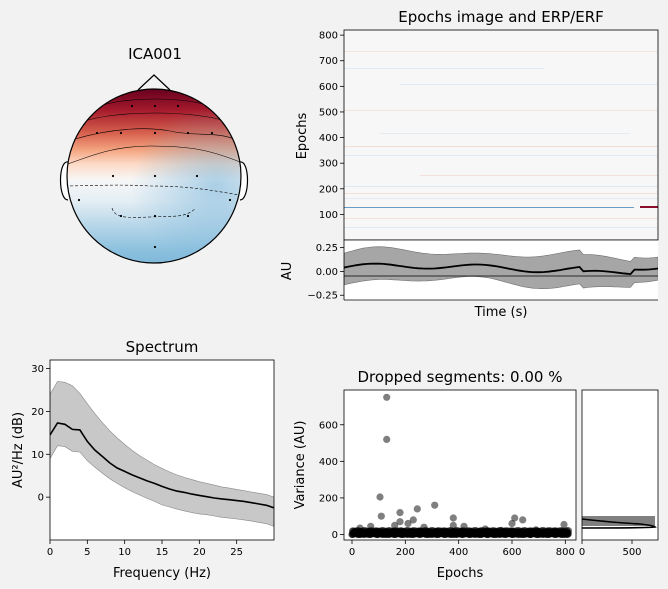 The width and height of the screenshot is (668, 589). I want to click on spectrum-xtick-tick-label: 25, so click(236, 552).